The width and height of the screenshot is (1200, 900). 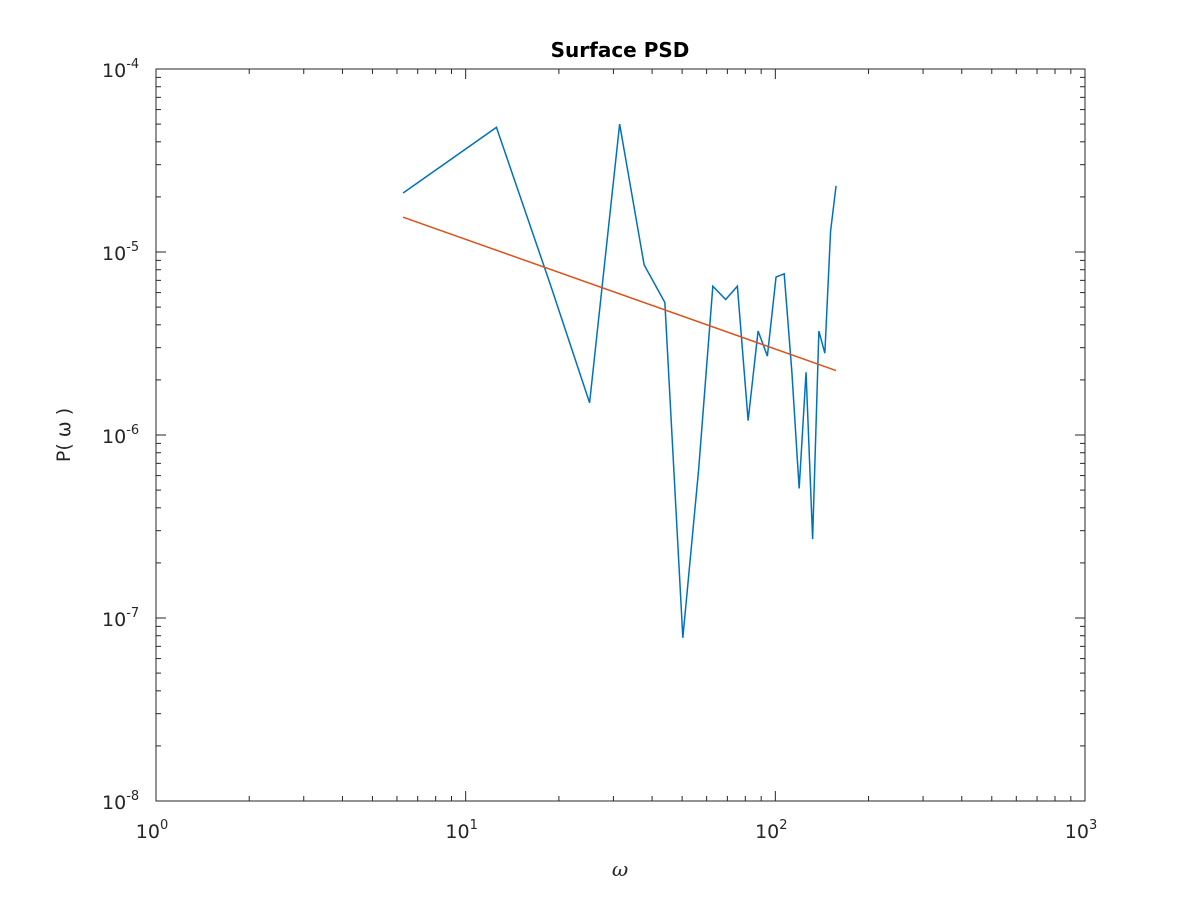 What do you see at coordinates (120, 801) in the screenshot?
I see `y-tick-label: 10⁻⁸` at bounding box center [120, 801].